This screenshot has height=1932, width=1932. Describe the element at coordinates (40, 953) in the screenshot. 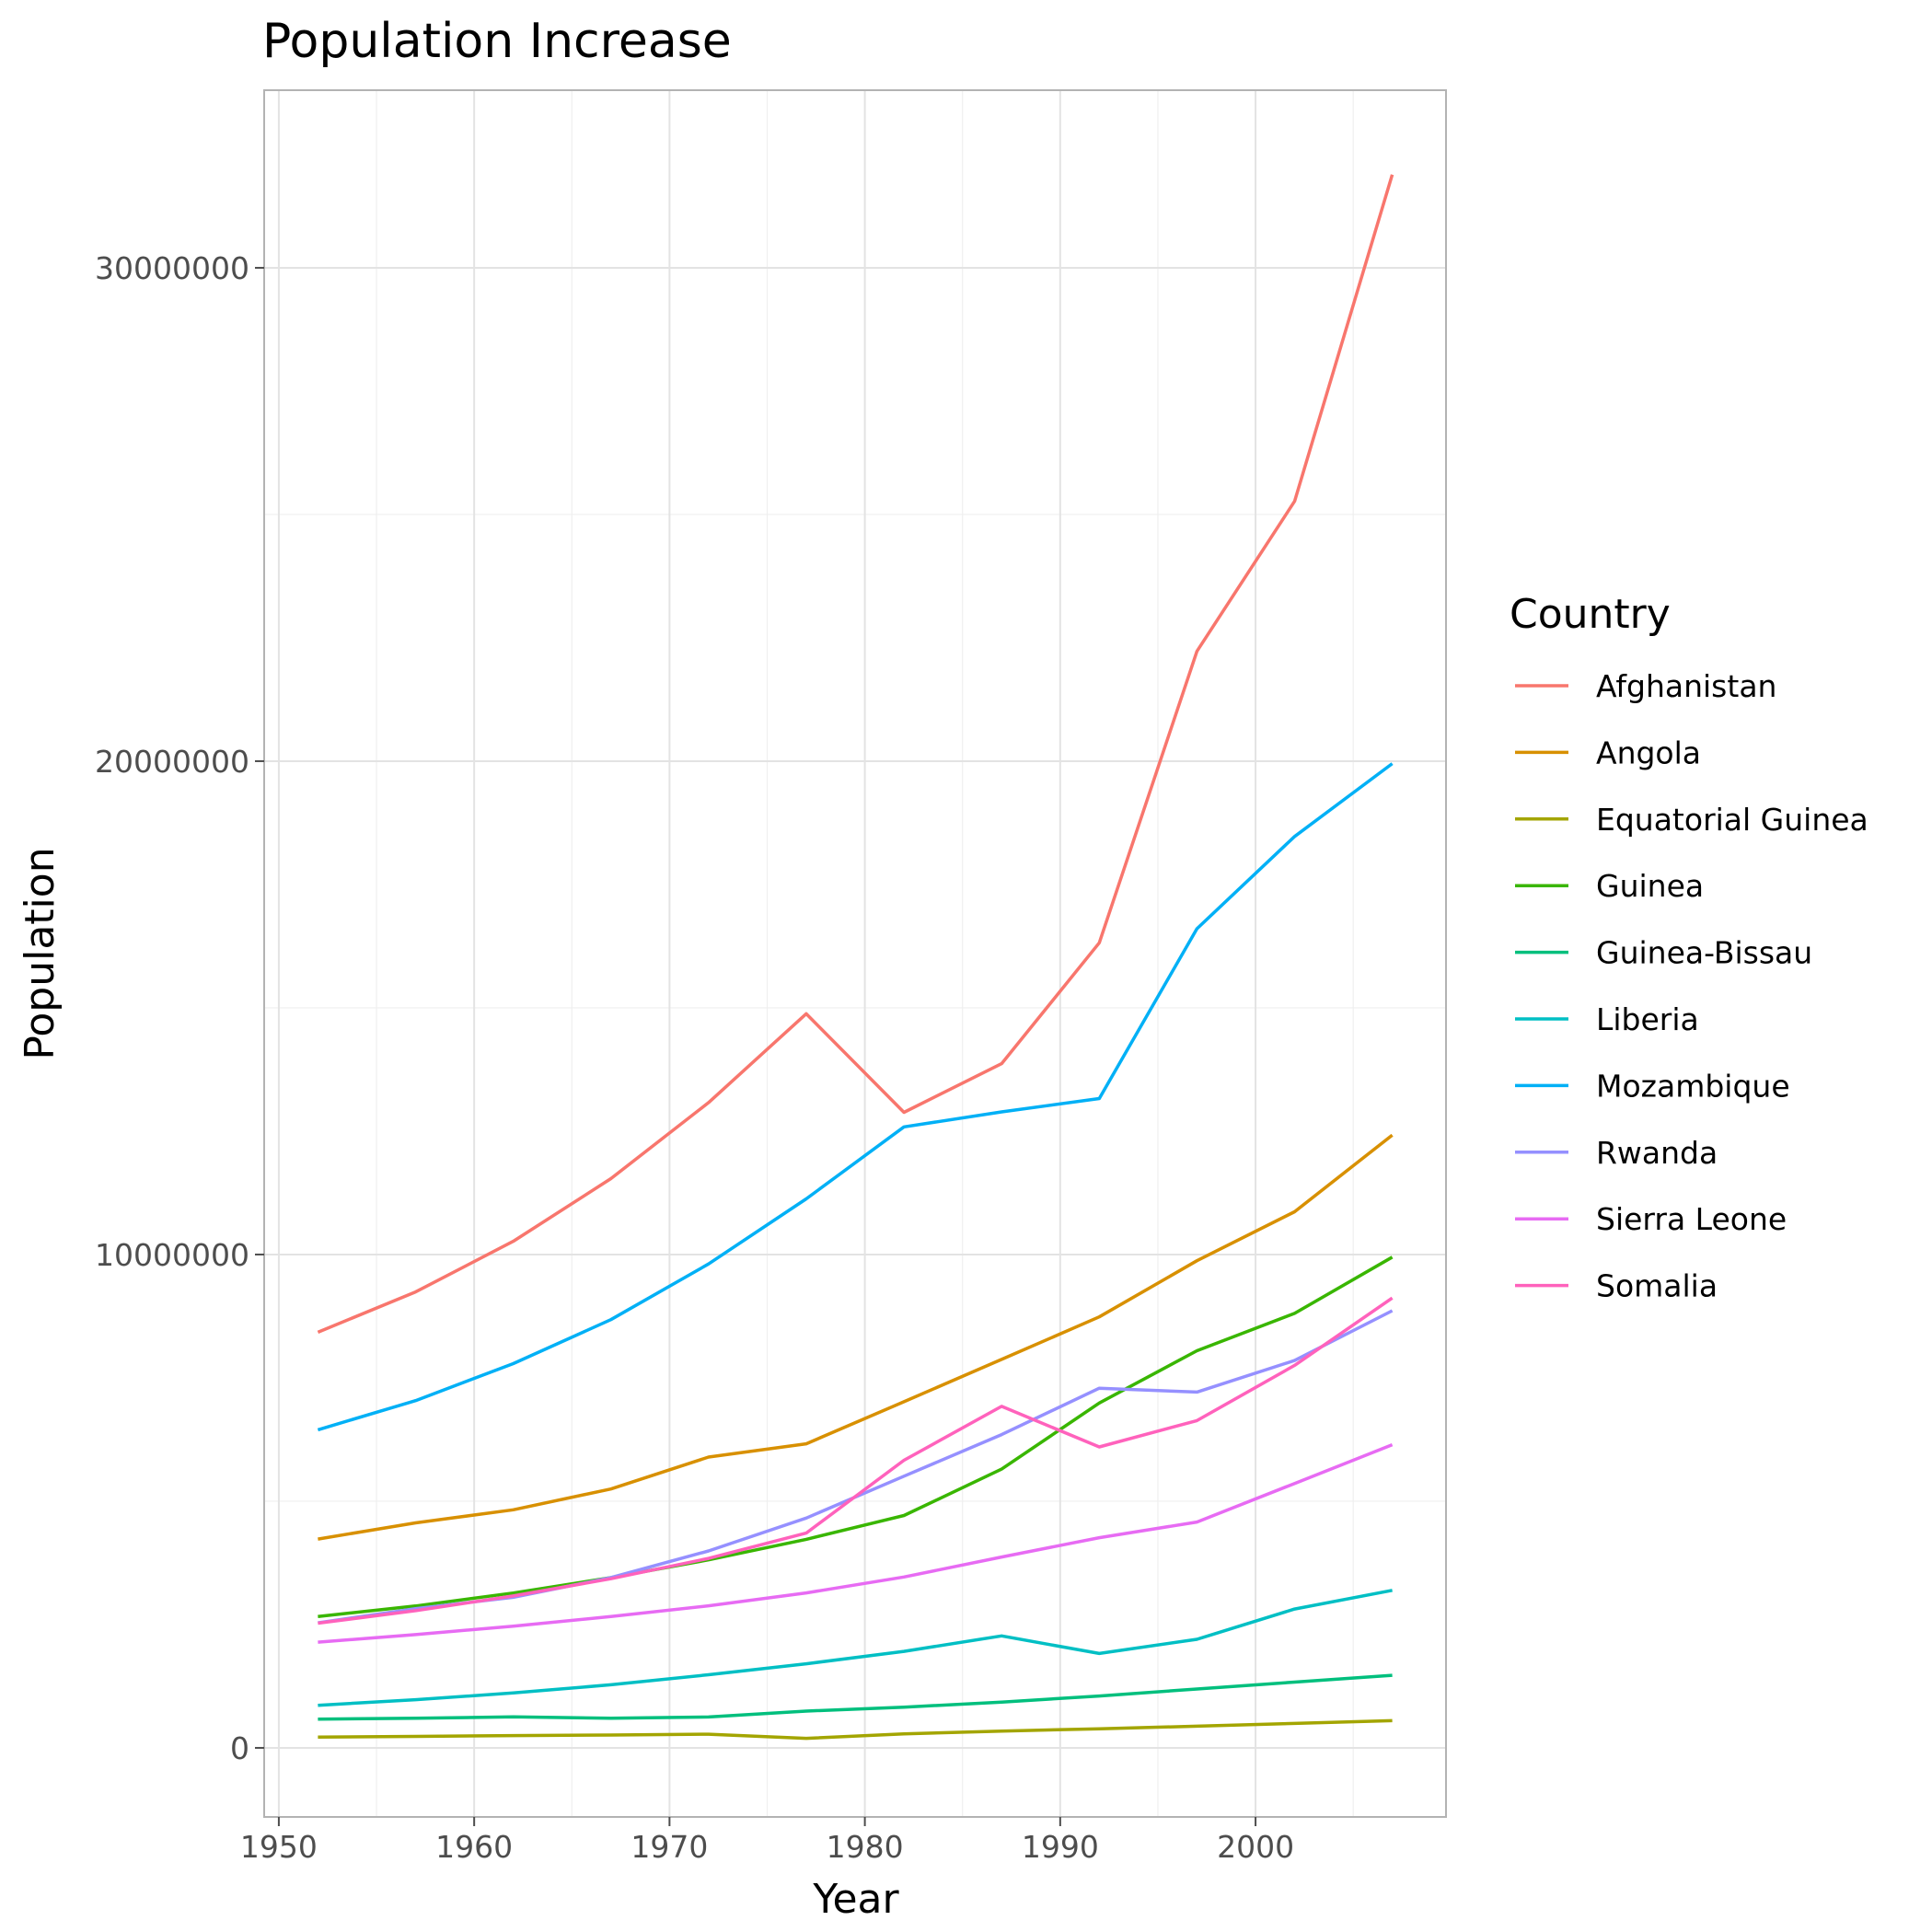

I see `y-axis-title: Population` at that location.